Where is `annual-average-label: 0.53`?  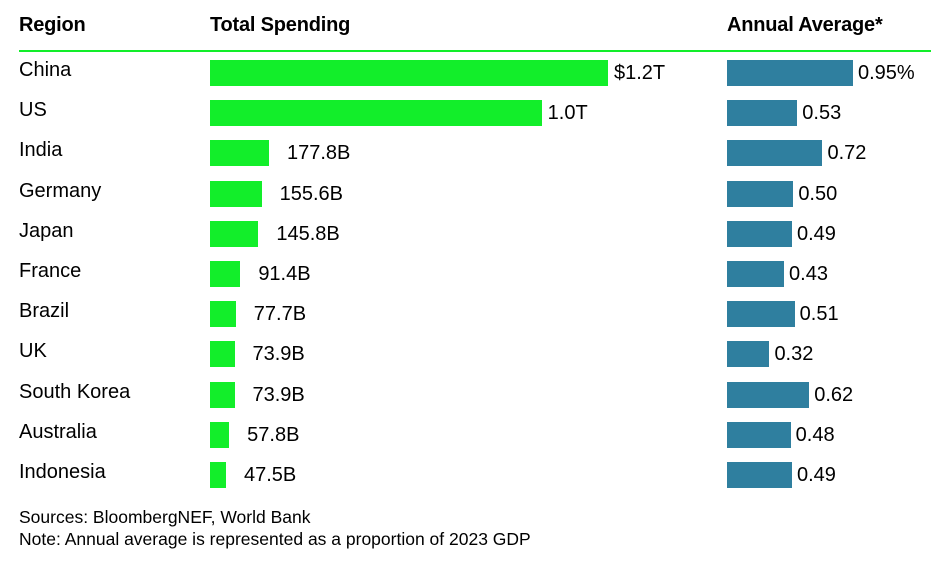
annual-average-label: 0.53 is located at coordinates (822, 113).